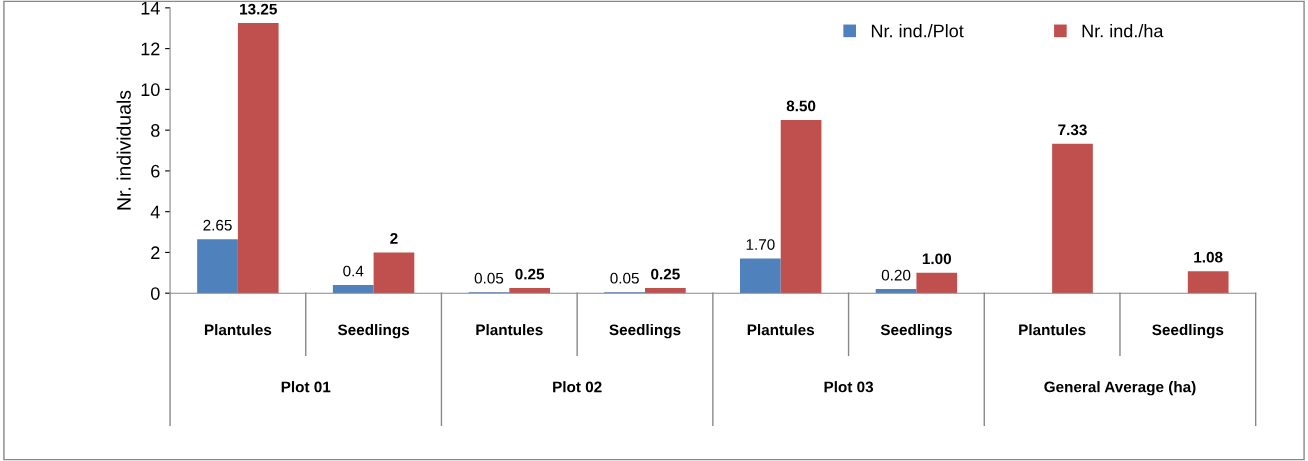  I want to click on data-label: 2.65, so click(217, 225).